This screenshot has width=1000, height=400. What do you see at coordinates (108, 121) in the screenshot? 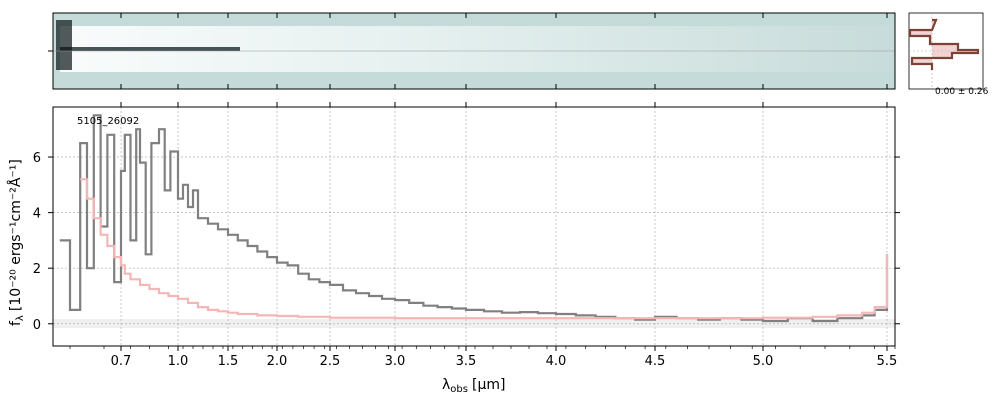
I see `object-id-label: 5105_26092` at bounding box center [108, 121].